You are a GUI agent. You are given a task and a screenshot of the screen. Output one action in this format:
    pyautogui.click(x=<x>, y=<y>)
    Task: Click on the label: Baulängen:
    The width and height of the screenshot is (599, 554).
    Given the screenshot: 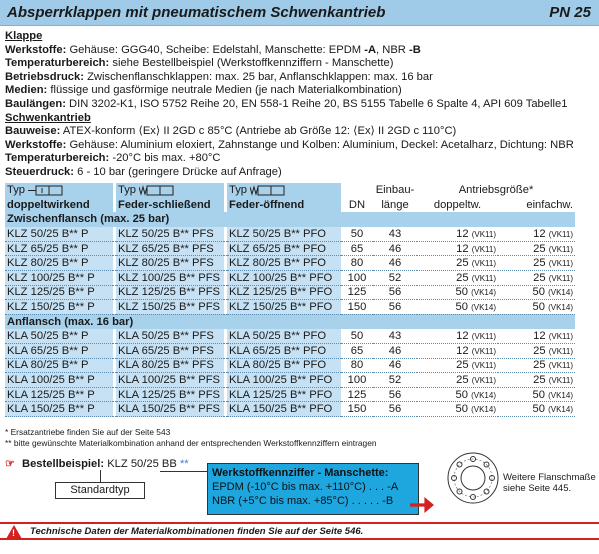 What is the action you would take?
    pyautogui.click(x=35, y=103)
    